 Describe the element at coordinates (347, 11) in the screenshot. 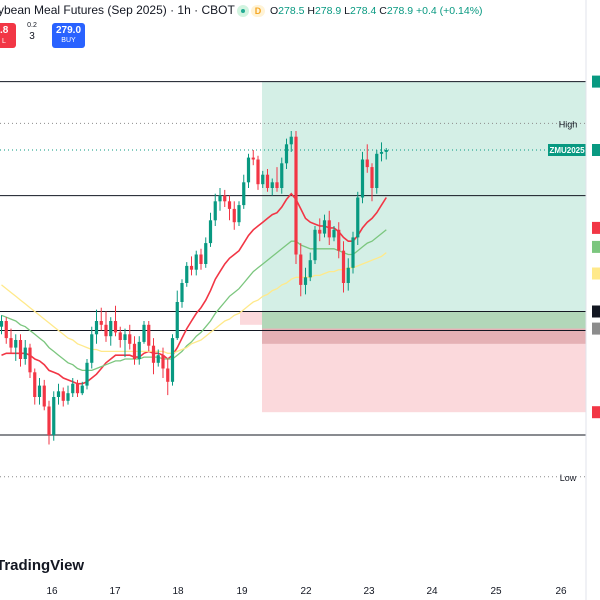

I see `low-label: L` at that location.